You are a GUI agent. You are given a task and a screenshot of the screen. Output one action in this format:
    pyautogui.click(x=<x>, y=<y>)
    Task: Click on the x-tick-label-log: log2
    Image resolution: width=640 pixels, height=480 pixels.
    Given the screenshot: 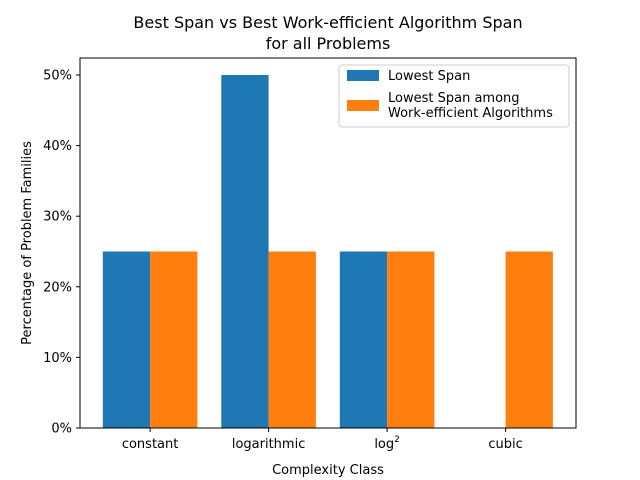 What is the action you would take?
    pyautogui.click(x=387, y=443)
    